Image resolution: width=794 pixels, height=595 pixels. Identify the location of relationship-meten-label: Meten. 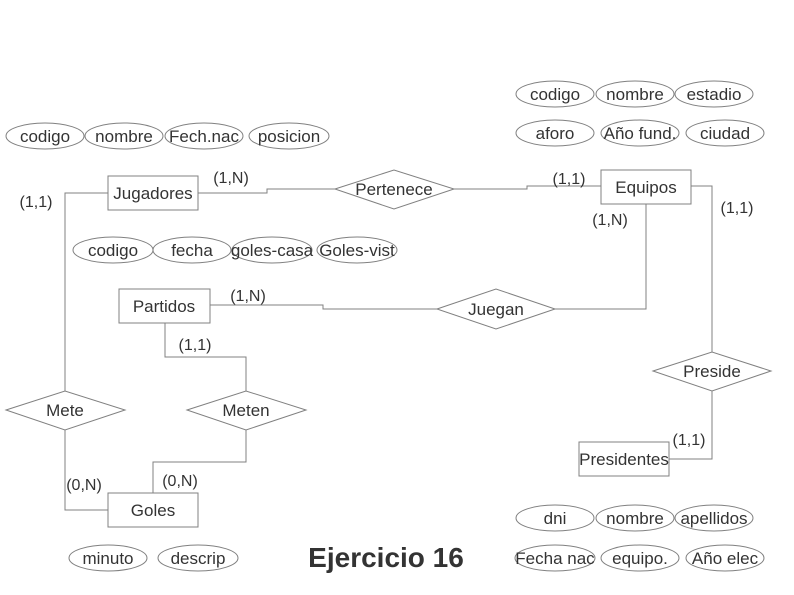
(245, 410).